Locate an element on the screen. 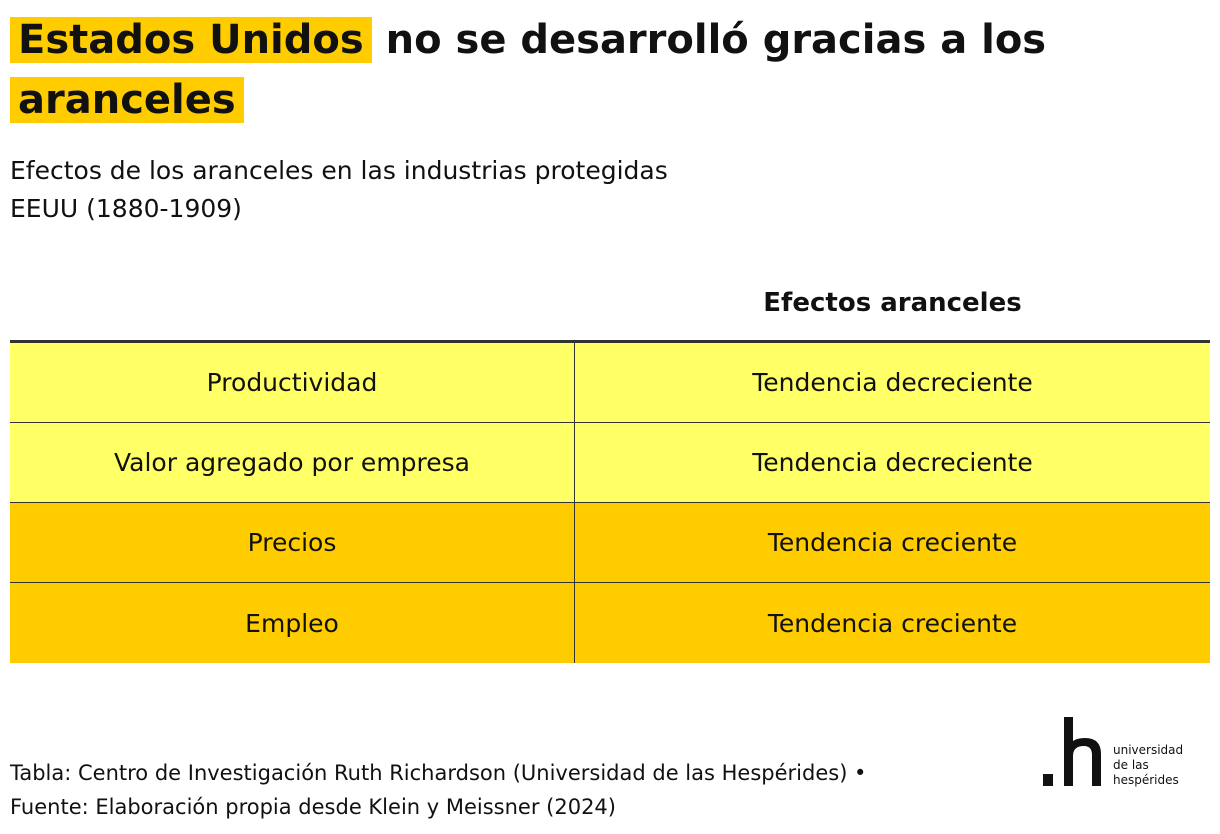  title-highlight-1: Estados Unidos is located at coordinates (191, 40).